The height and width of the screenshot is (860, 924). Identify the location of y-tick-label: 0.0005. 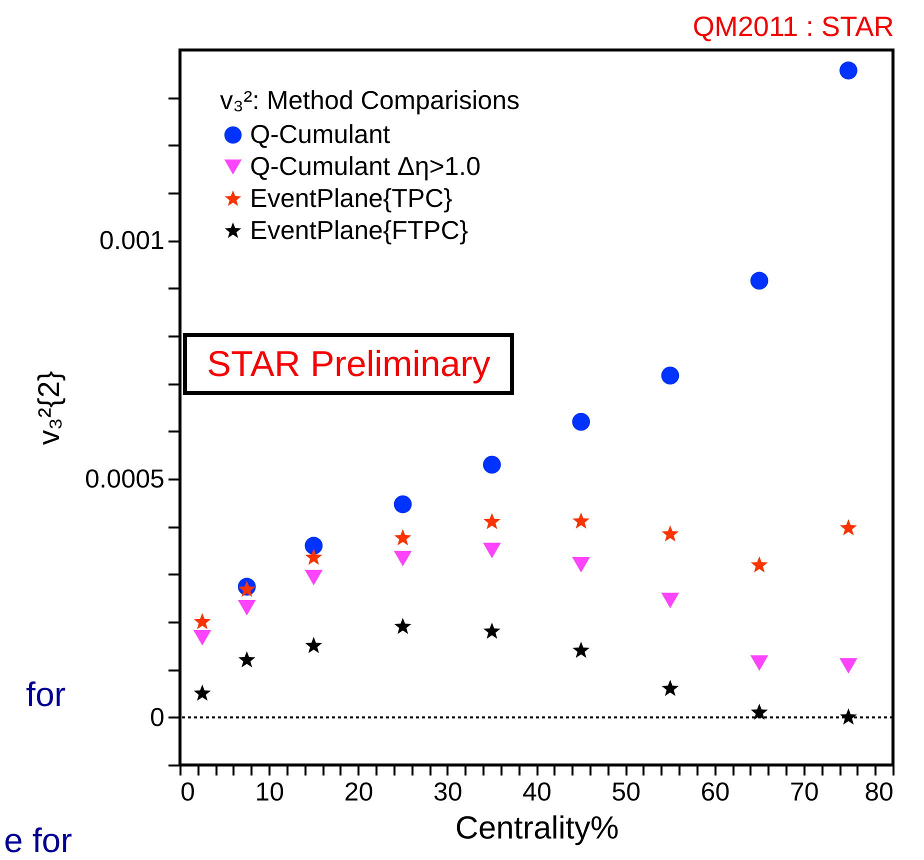
(124, 479).